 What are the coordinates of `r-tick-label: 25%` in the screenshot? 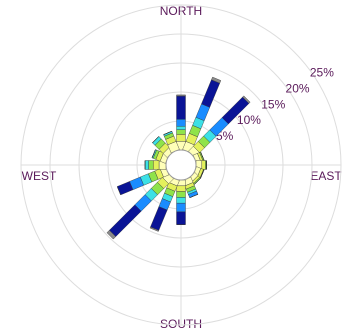 It's located at (322, 73).